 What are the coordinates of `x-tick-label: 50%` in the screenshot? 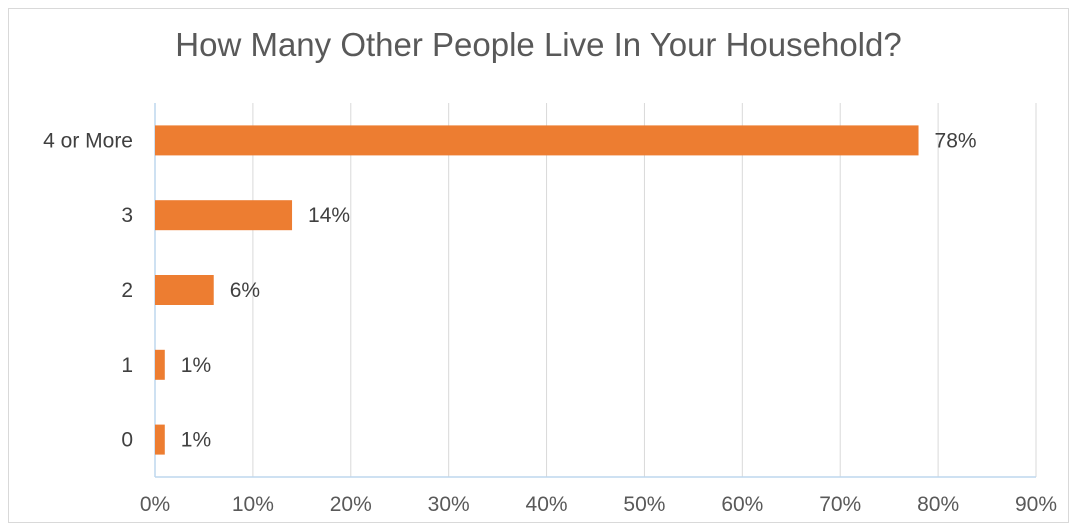 It's located at (644, 504).